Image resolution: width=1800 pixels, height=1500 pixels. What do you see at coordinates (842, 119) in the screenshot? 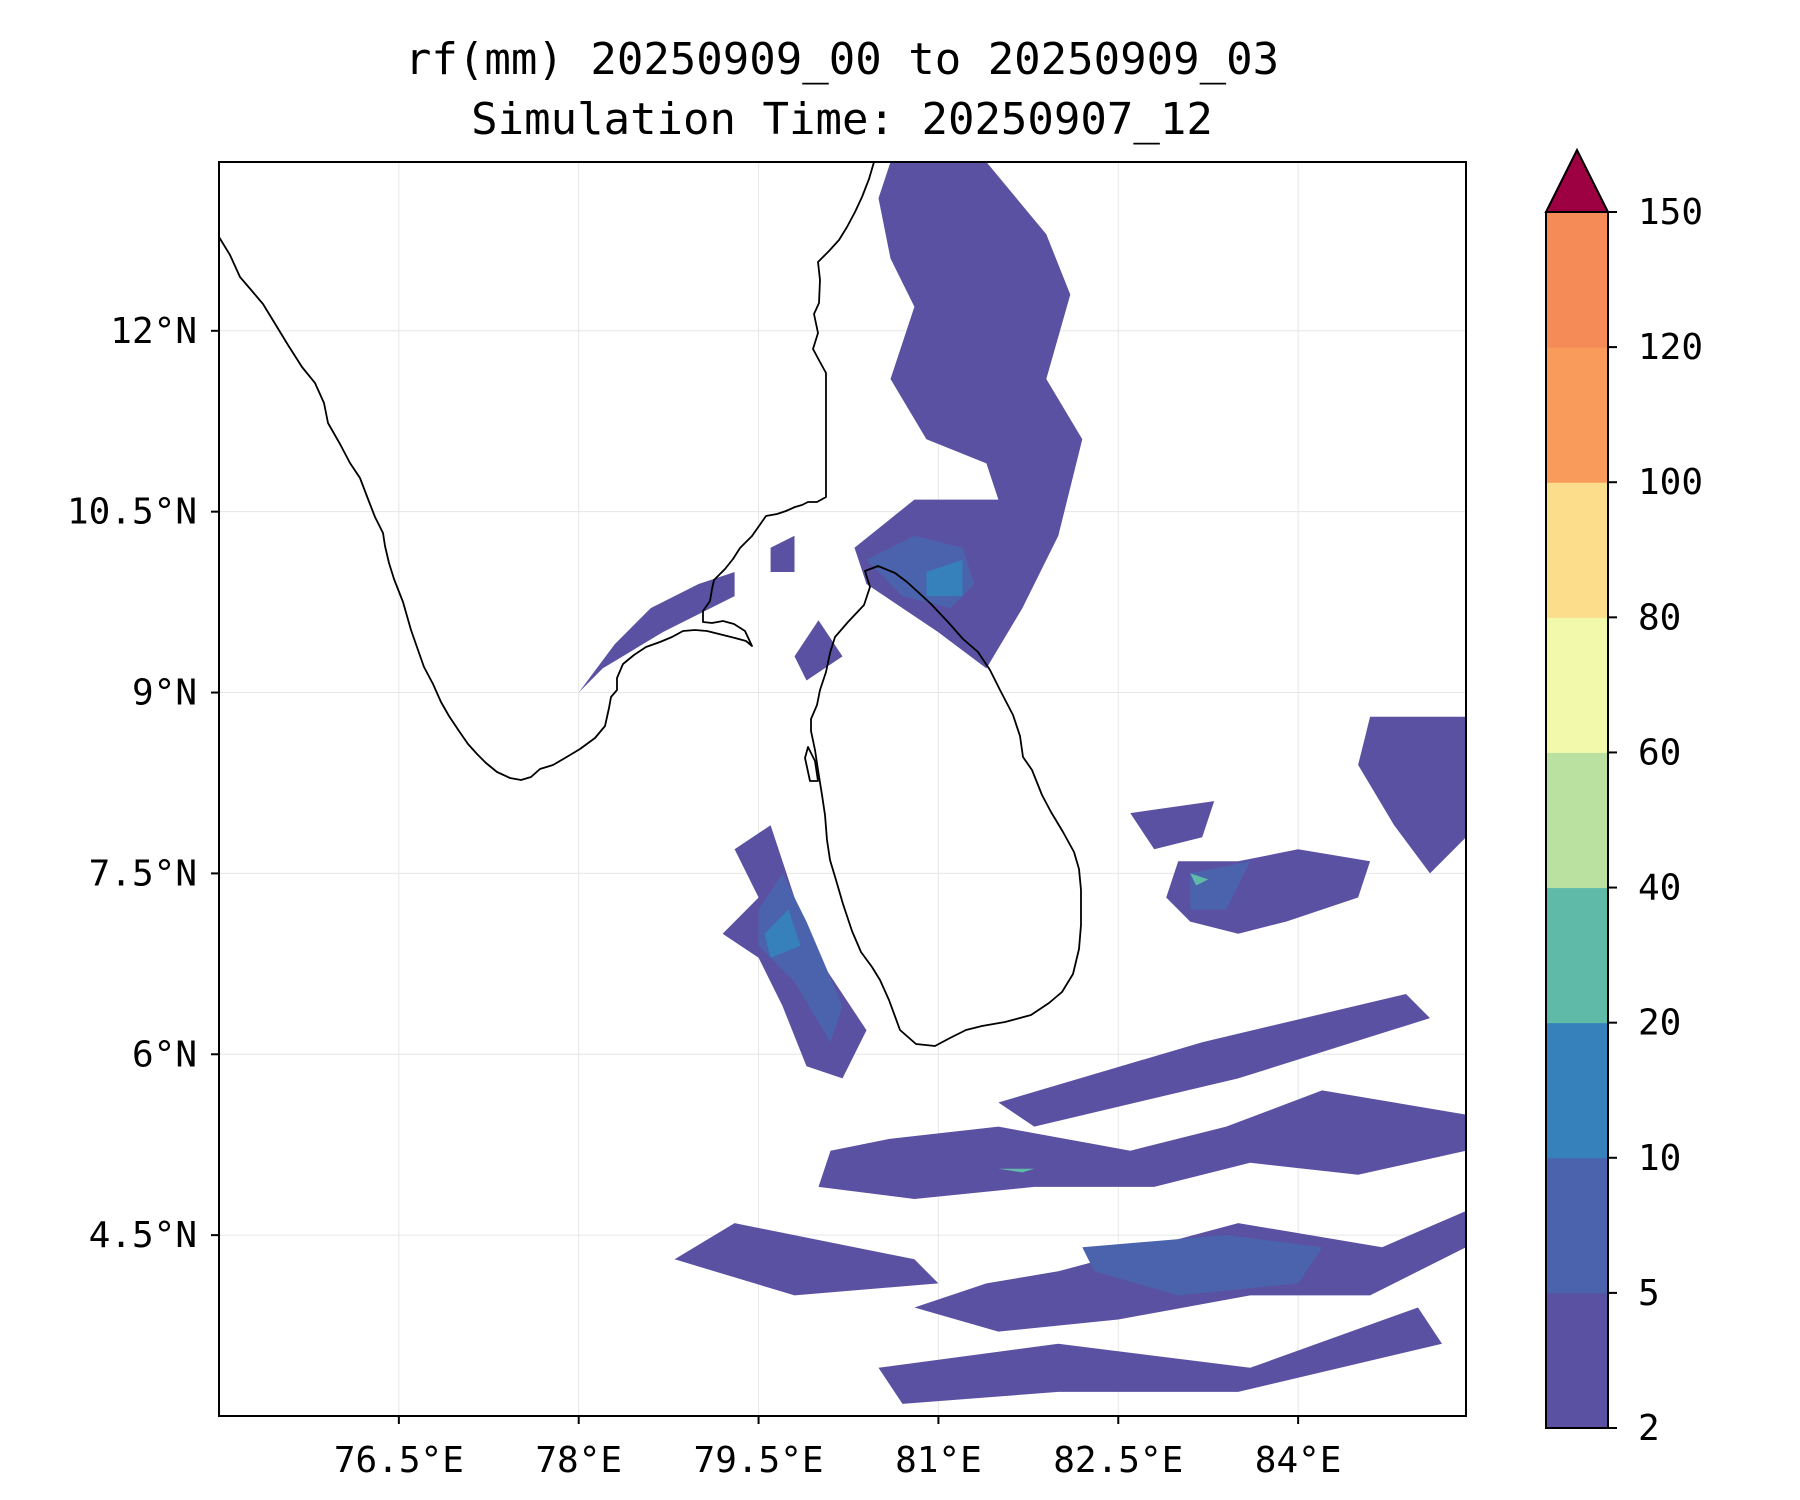
I see `map-subtitle: Simulation Time: 20250907_12` at bounding box center [842, 119].